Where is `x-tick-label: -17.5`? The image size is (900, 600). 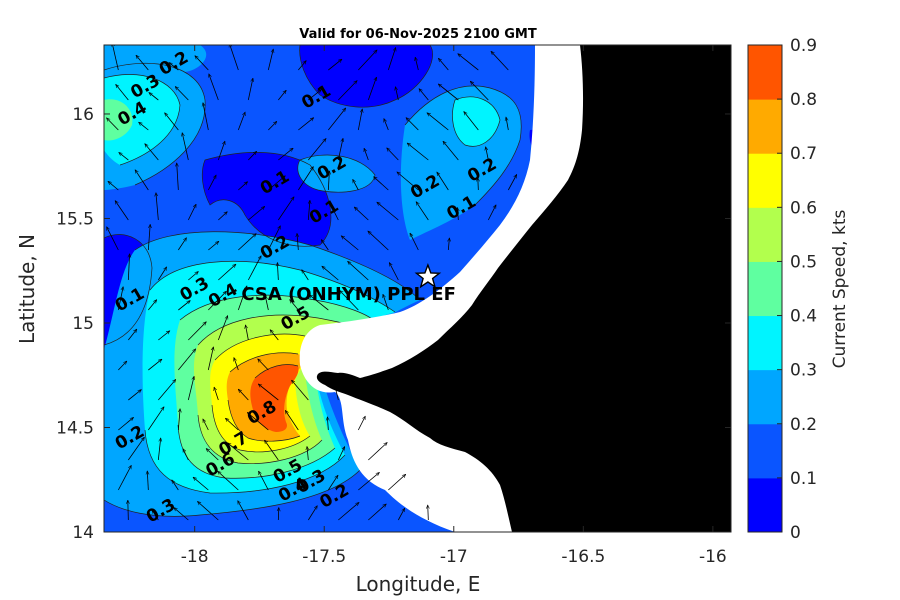
x-tick-label: -17.5 is located at coordinates (324, 557).